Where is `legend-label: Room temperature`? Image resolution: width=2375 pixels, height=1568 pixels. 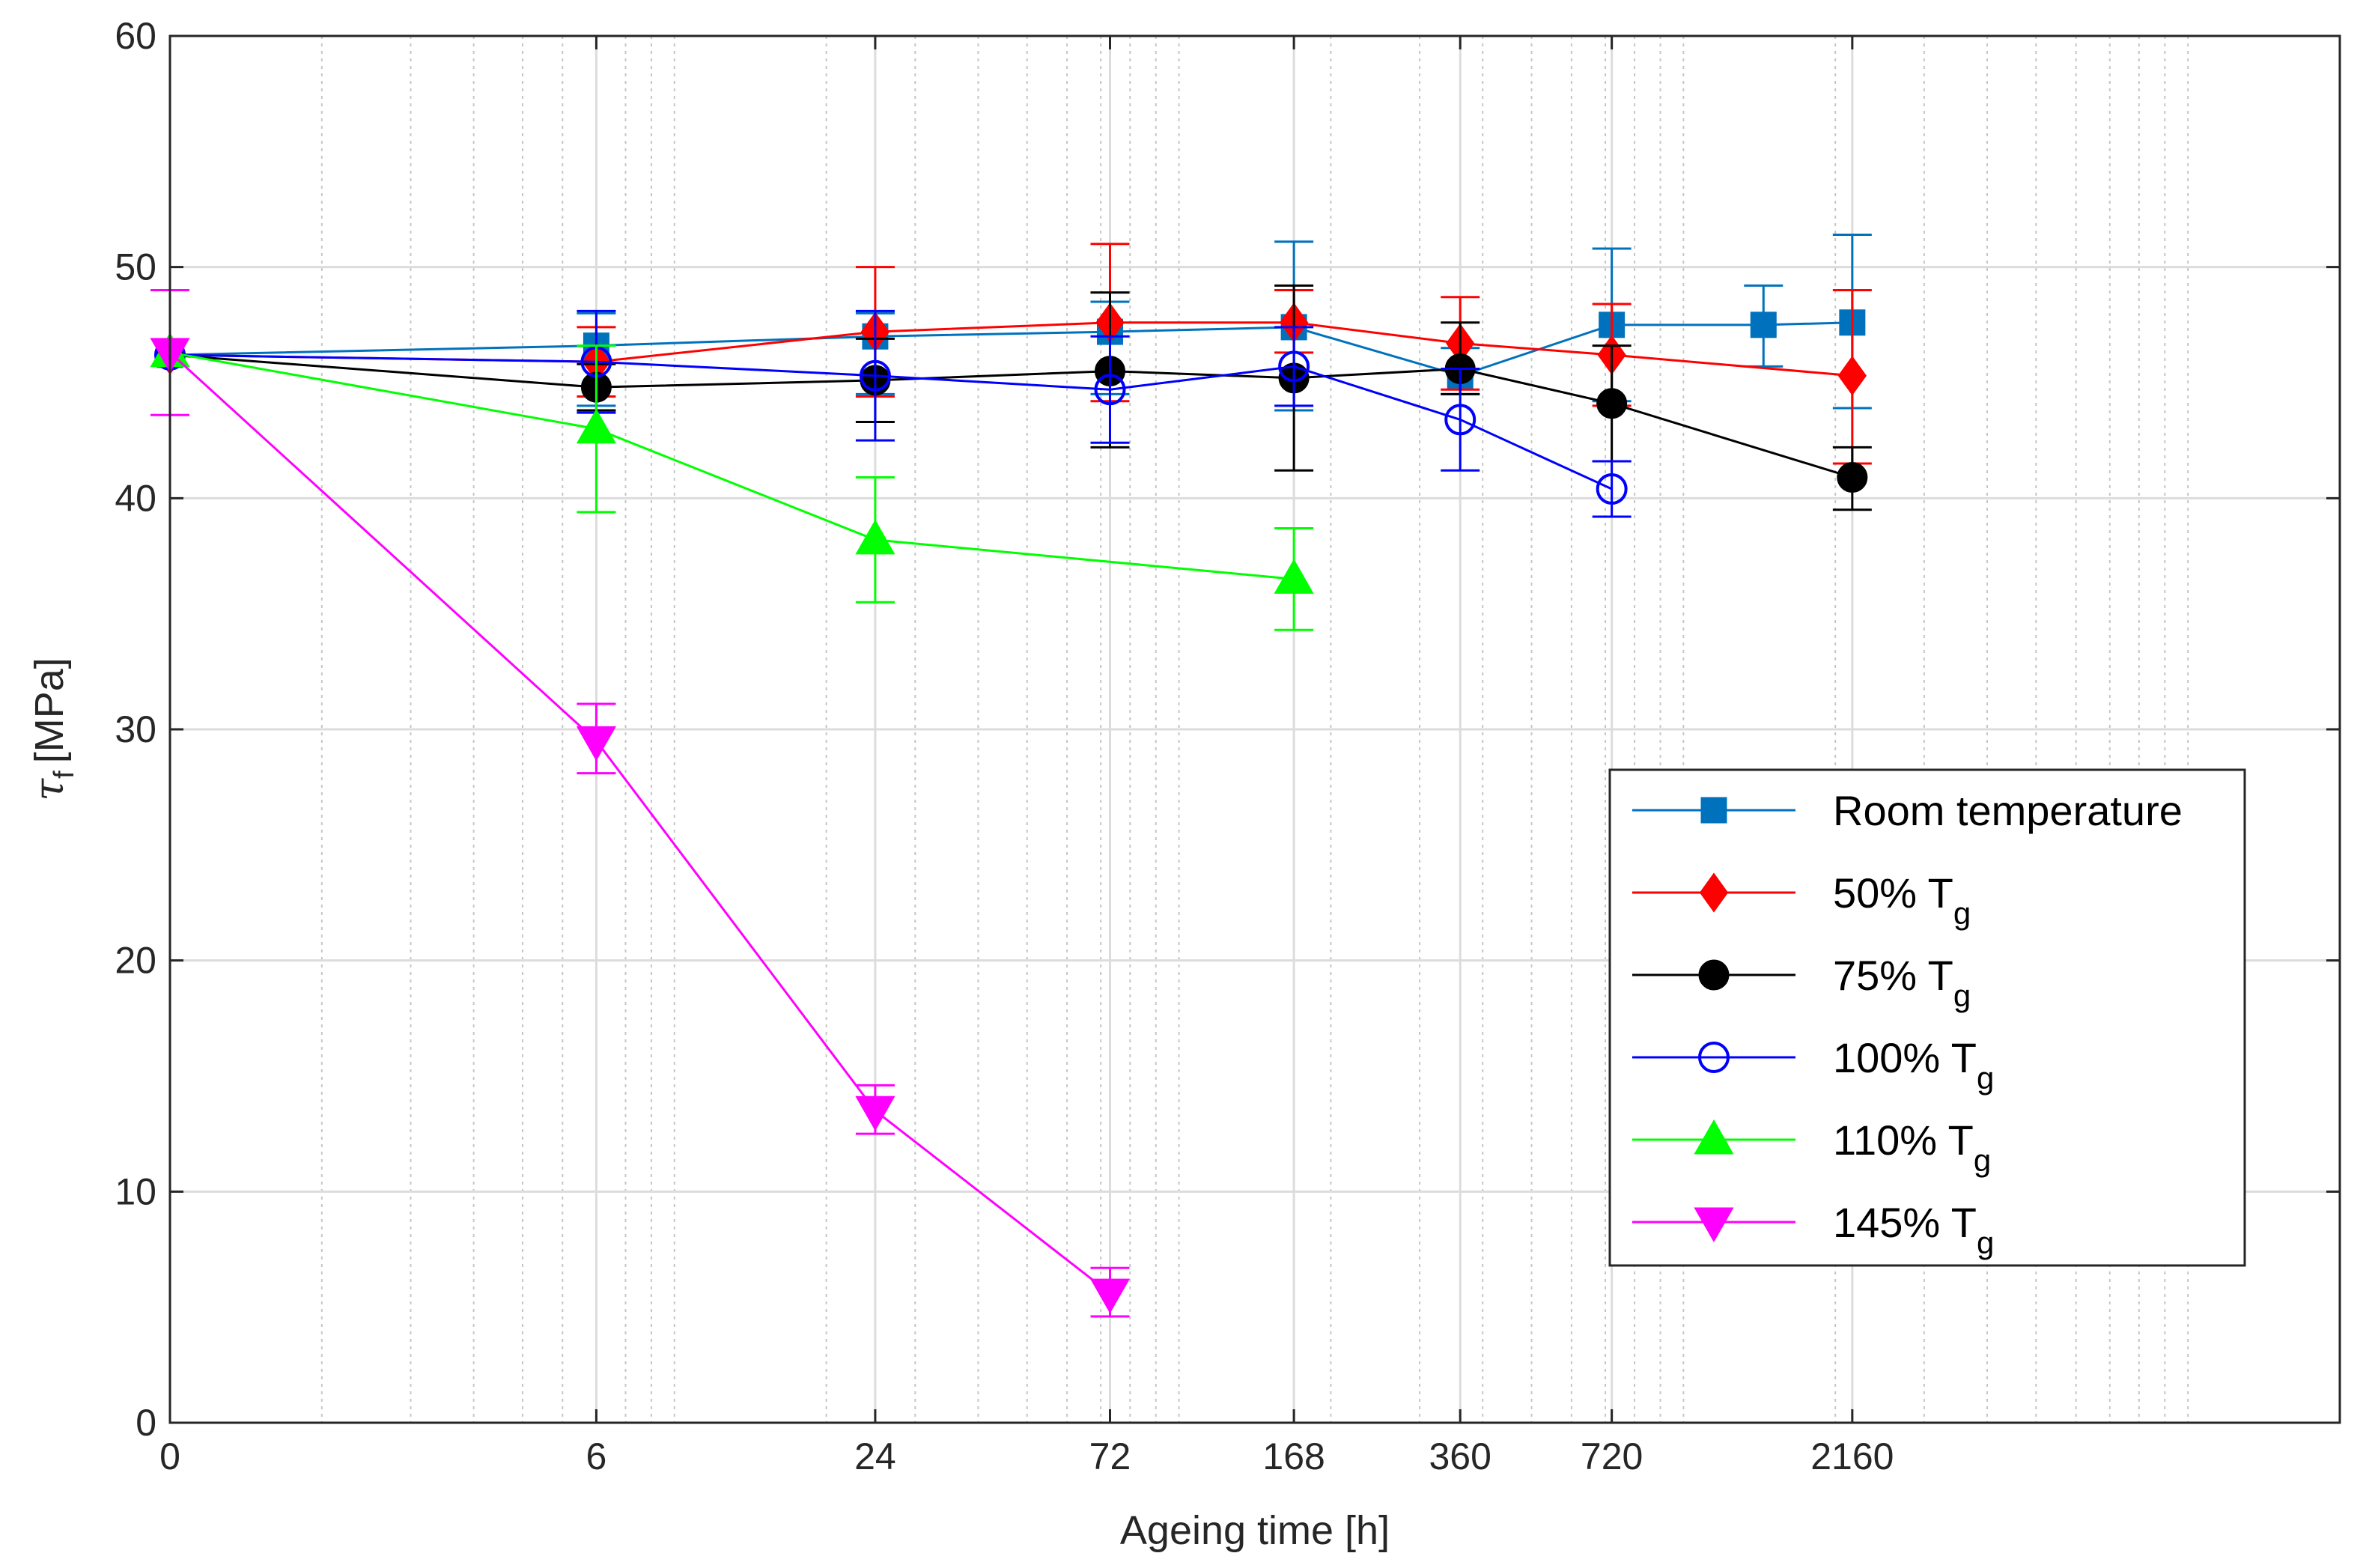
legend-label: Room temperature is located at coordinates (2008, 810).